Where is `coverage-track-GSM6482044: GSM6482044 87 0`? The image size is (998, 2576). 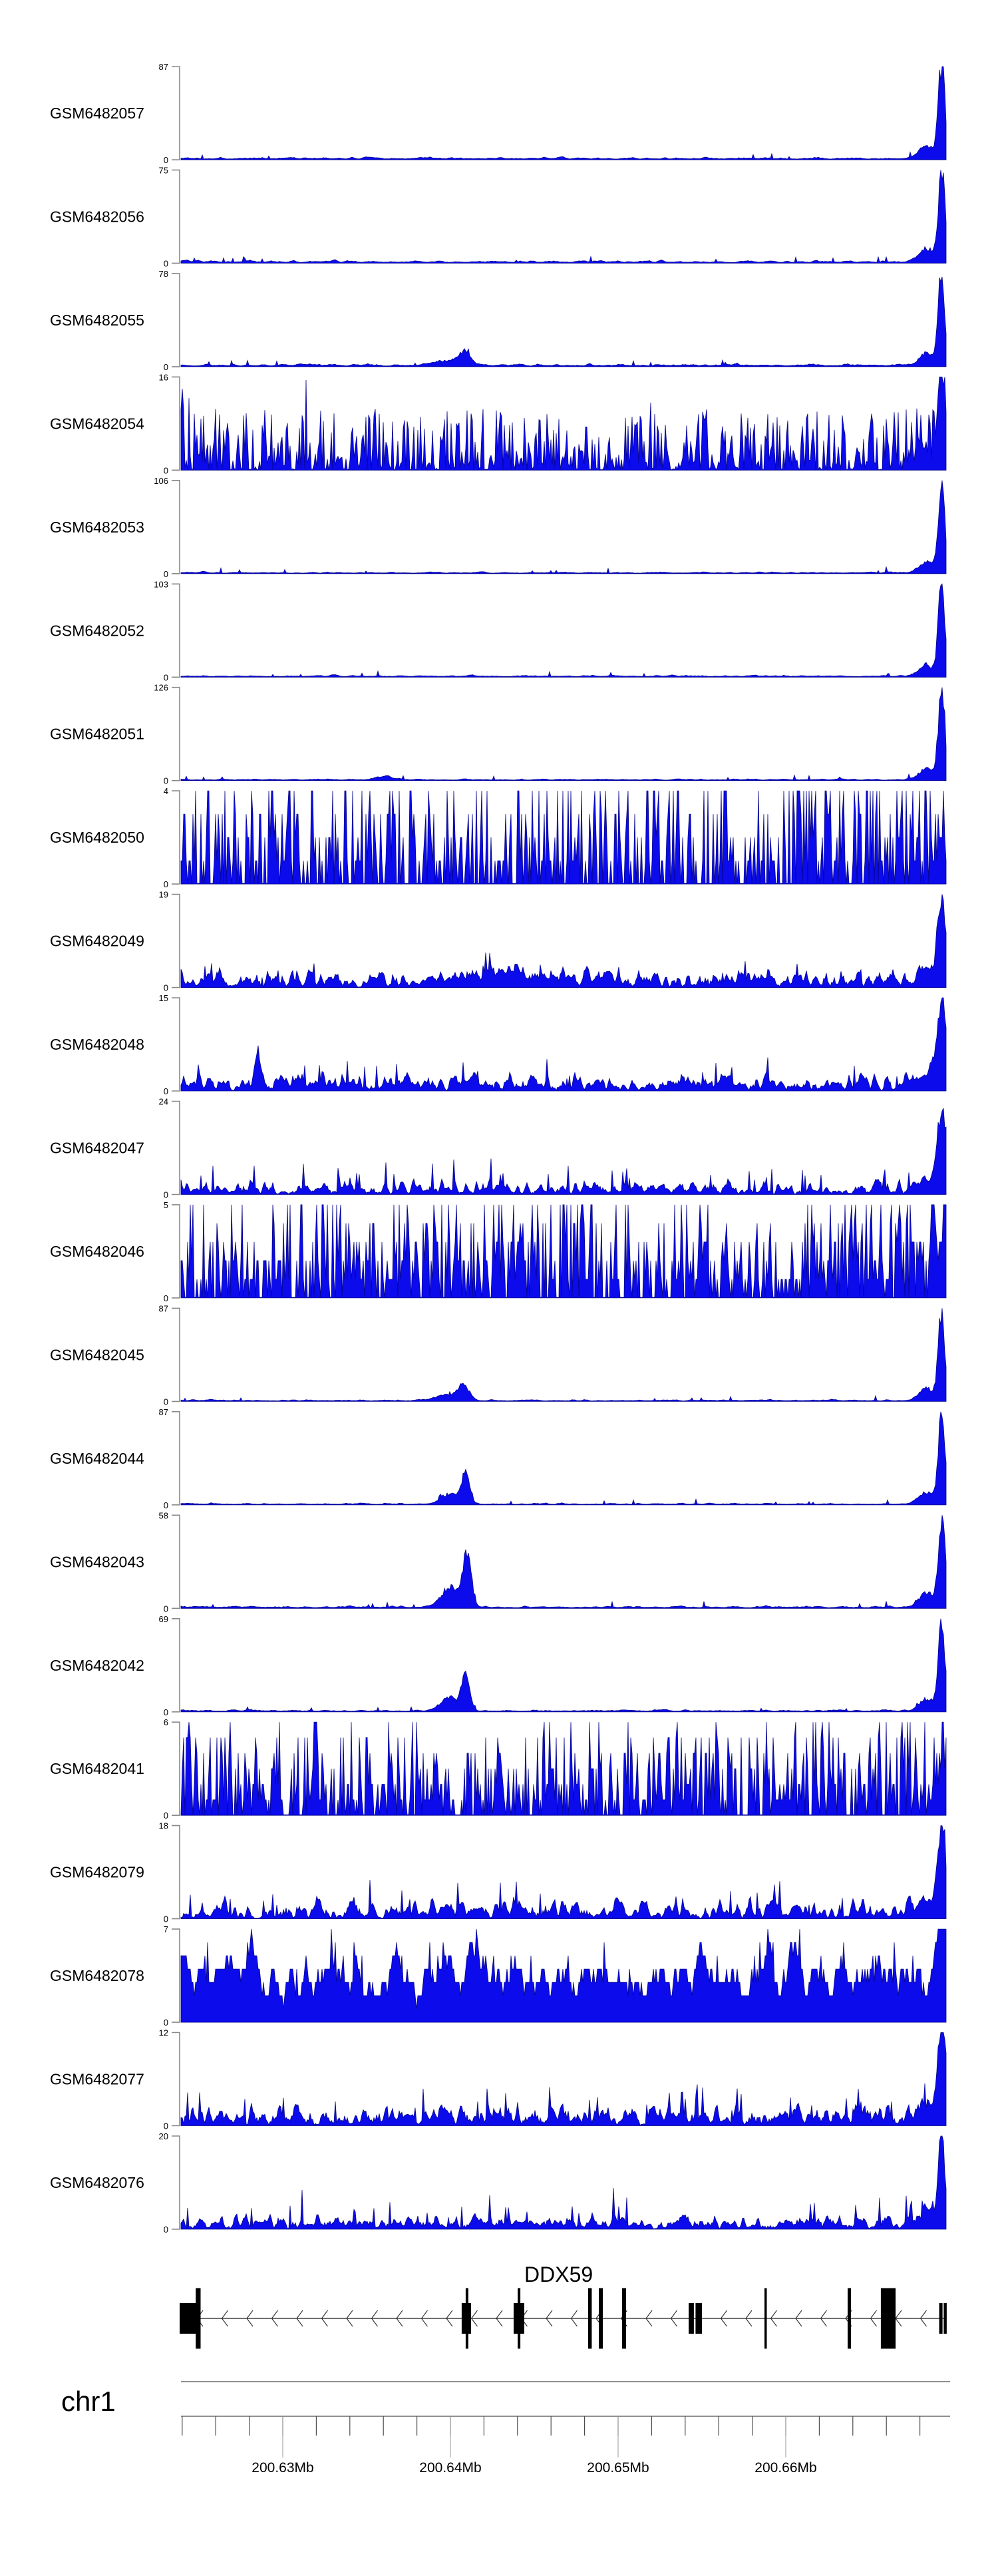 coverage-track-GSM6482044: GSM6482044 87 0 is located at coordinates (498, 1458).